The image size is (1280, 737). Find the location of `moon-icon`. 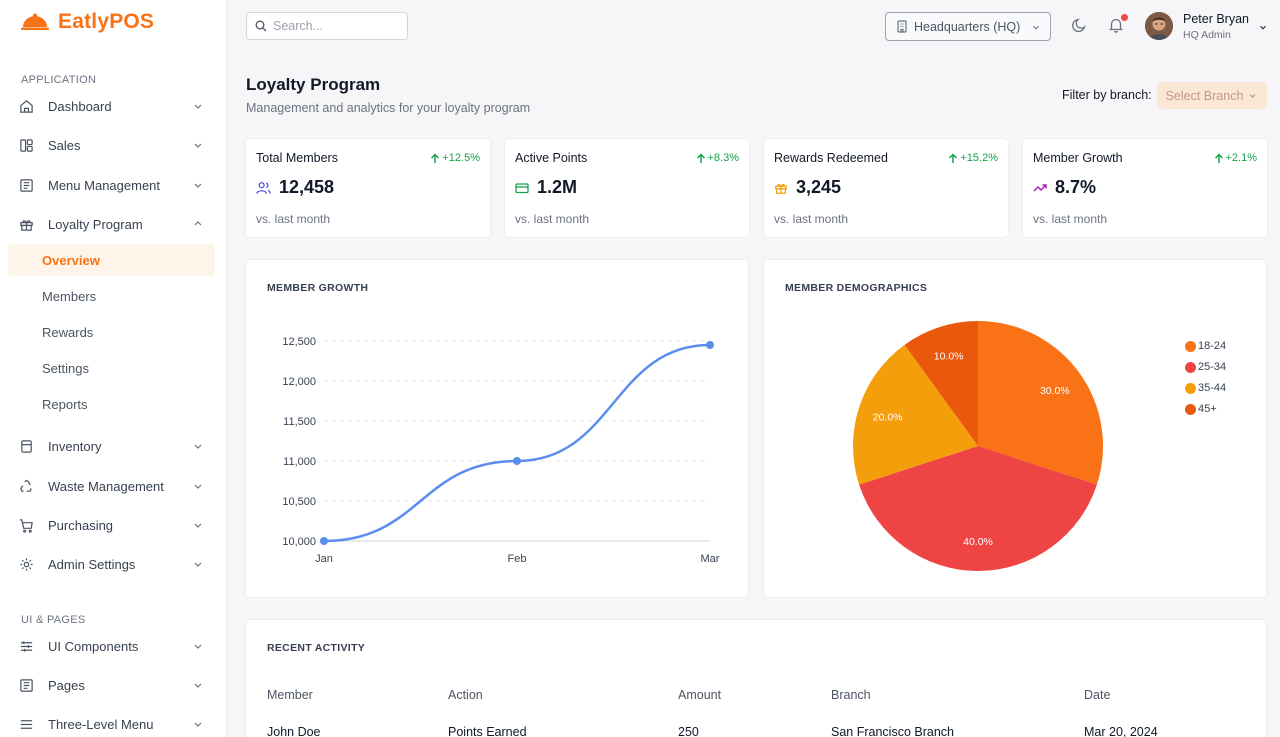

moon-icon is located at coordinates (1080, 25).